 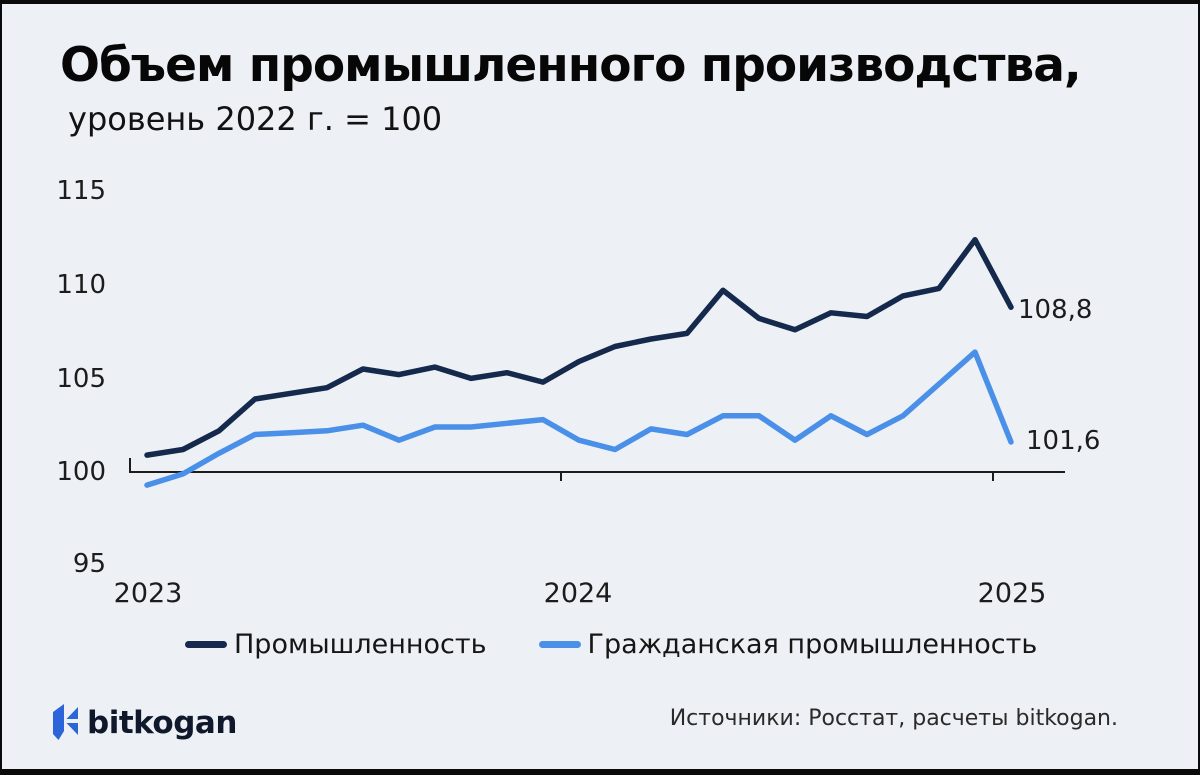 I want to click on x-tick-2024: 2024, so click(x=578, y=593).